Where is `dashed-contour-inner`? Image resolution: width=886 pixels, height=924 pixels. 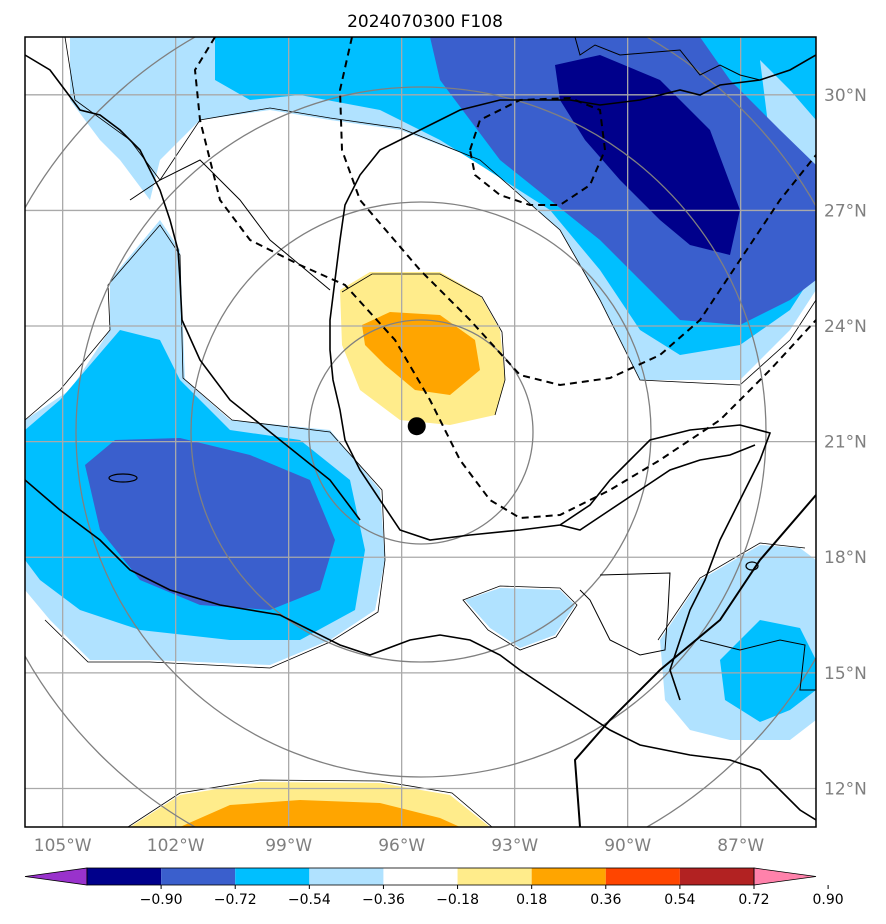 dashed-contour-inner is located at coordinates (537, 151).